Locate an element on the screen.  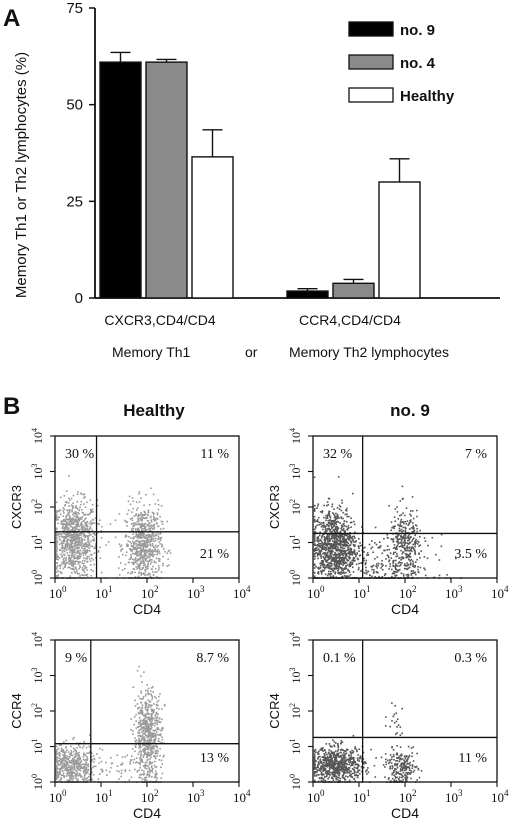
bottom-label-or: or is located at coordinates (251, 352).